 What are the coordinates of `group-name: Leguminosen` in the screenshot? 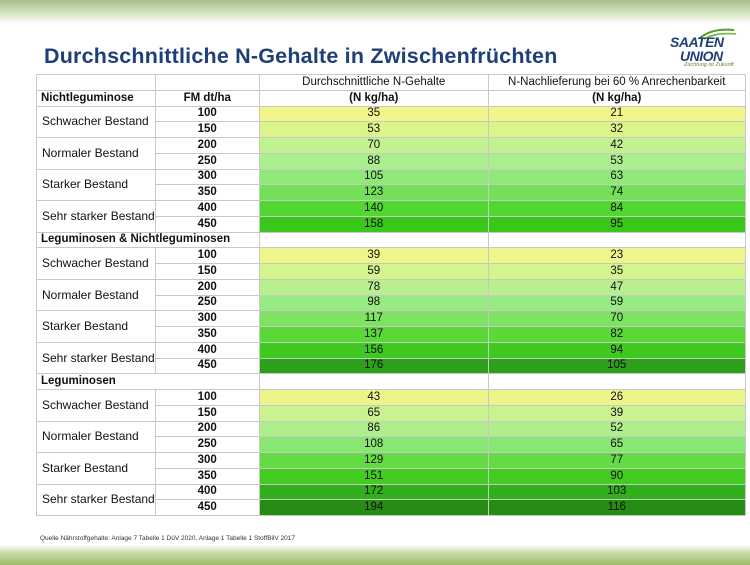 It's located at (148, 381).